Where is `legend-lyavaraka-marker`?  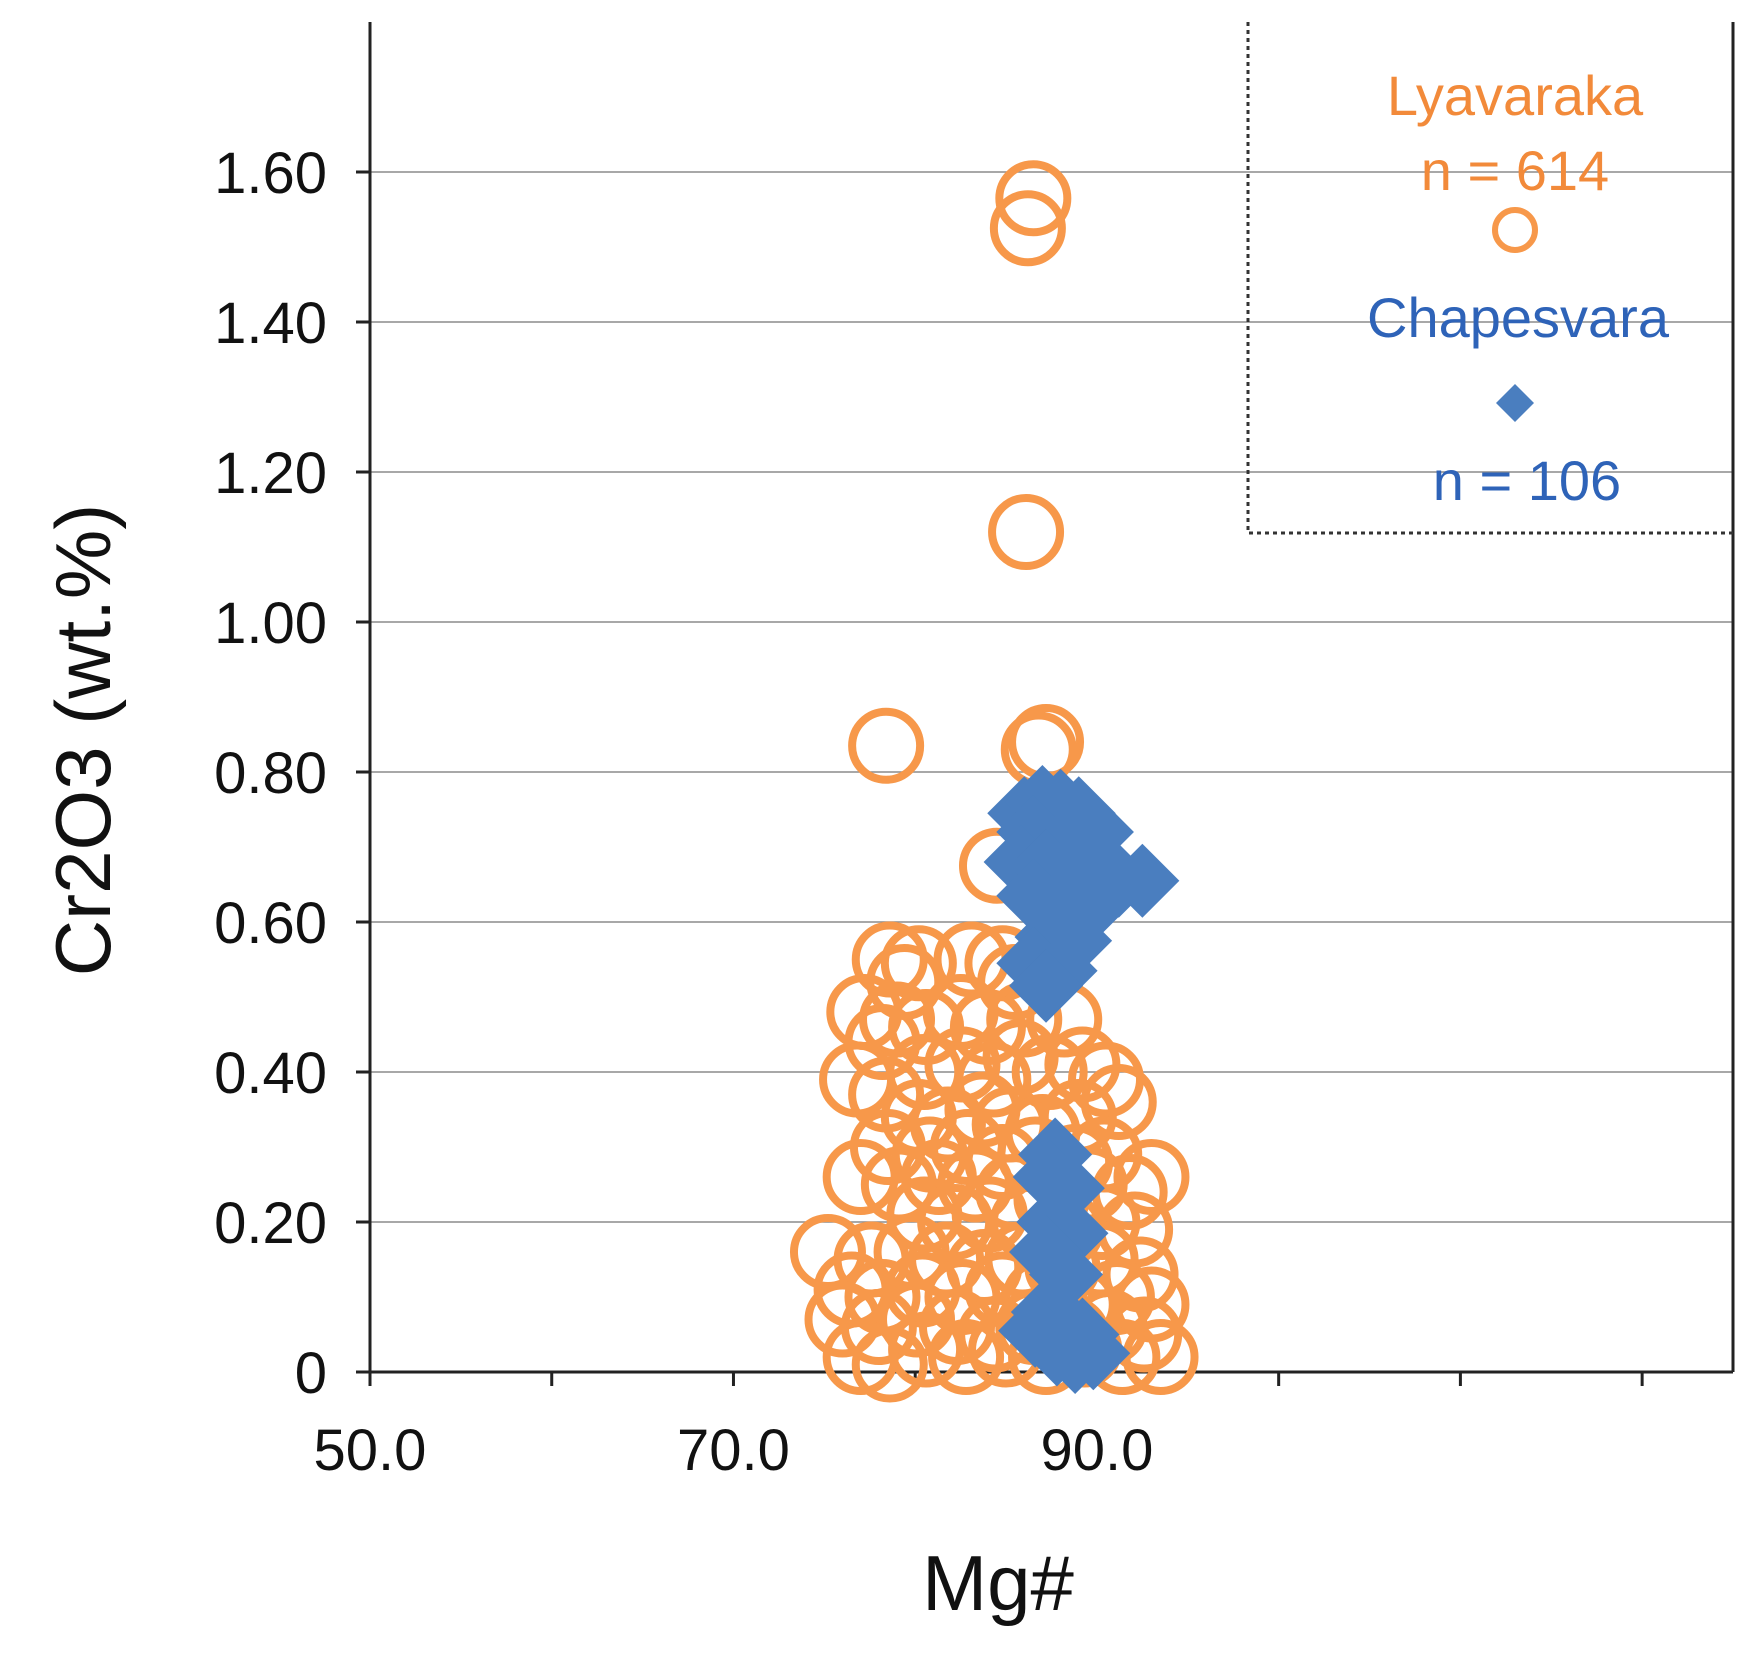
legend-lyavaraka-marker is located at coordinates (1515, 230).